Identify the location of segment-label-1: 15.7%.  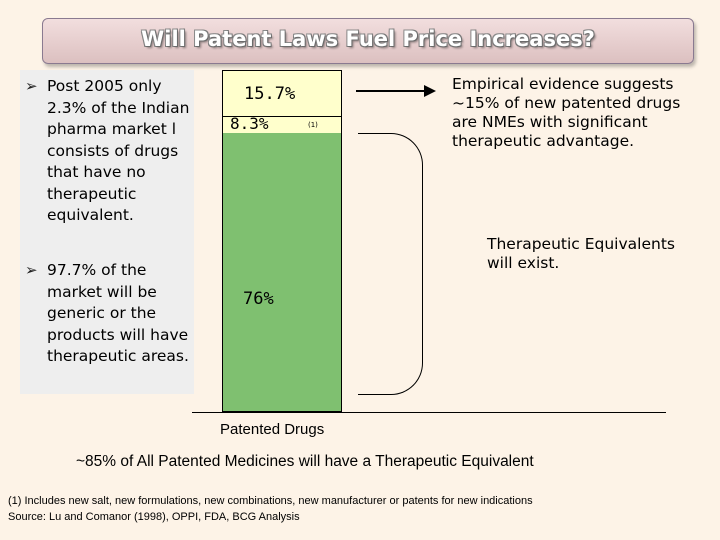
(270, 94).